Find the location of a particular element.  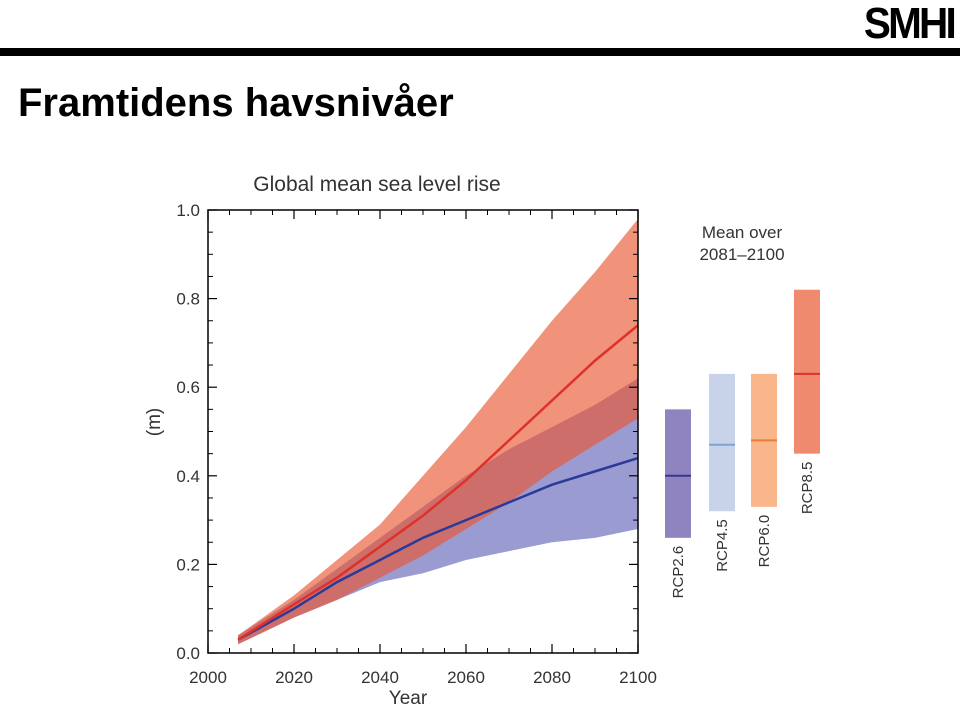

y-tick-label: 0.2 is located at coordinates (188, 564).